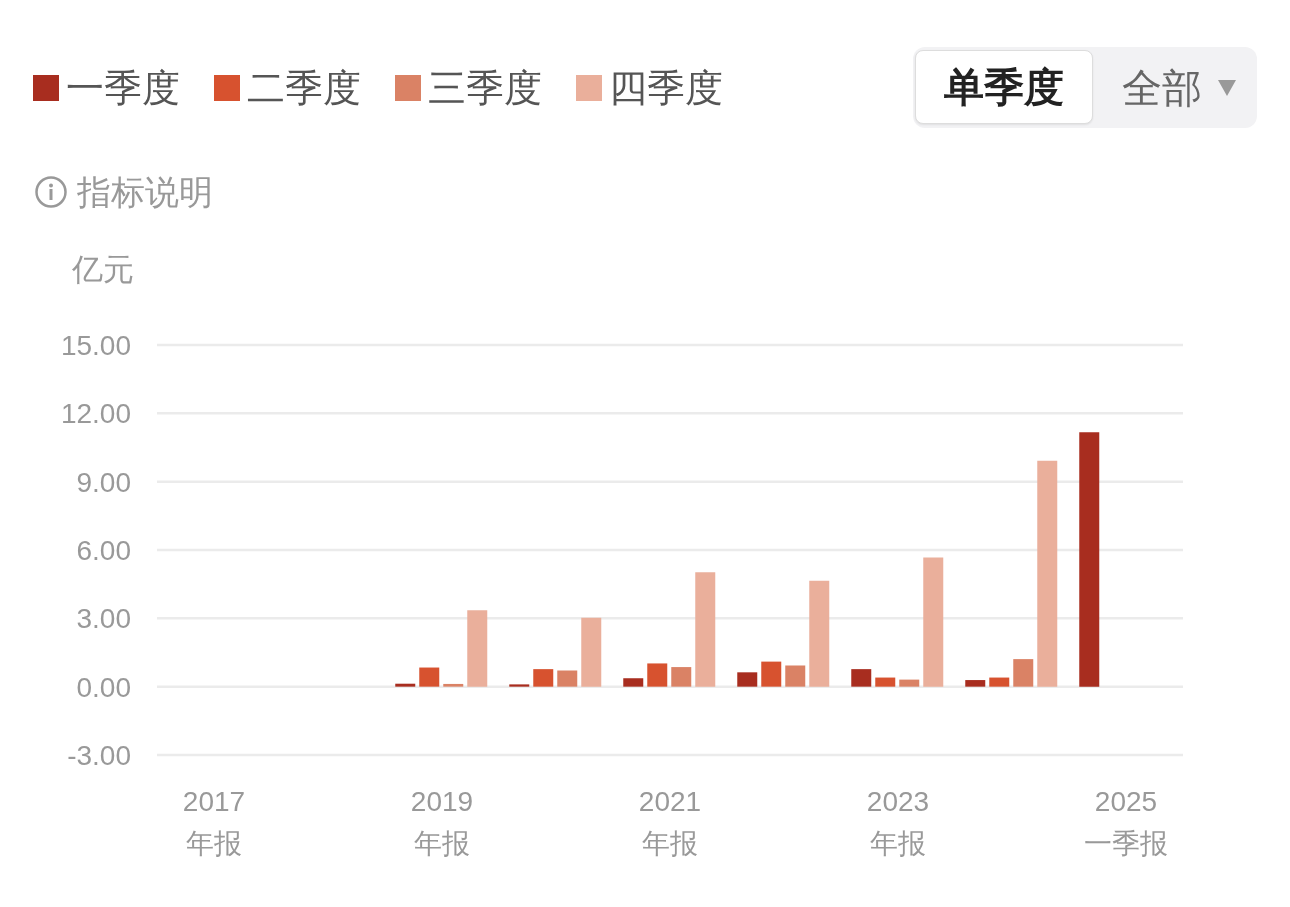 The height and width of the screenshot is (907, 1290). I want to click on y-tick-label: -3.00, so click(99, 755).